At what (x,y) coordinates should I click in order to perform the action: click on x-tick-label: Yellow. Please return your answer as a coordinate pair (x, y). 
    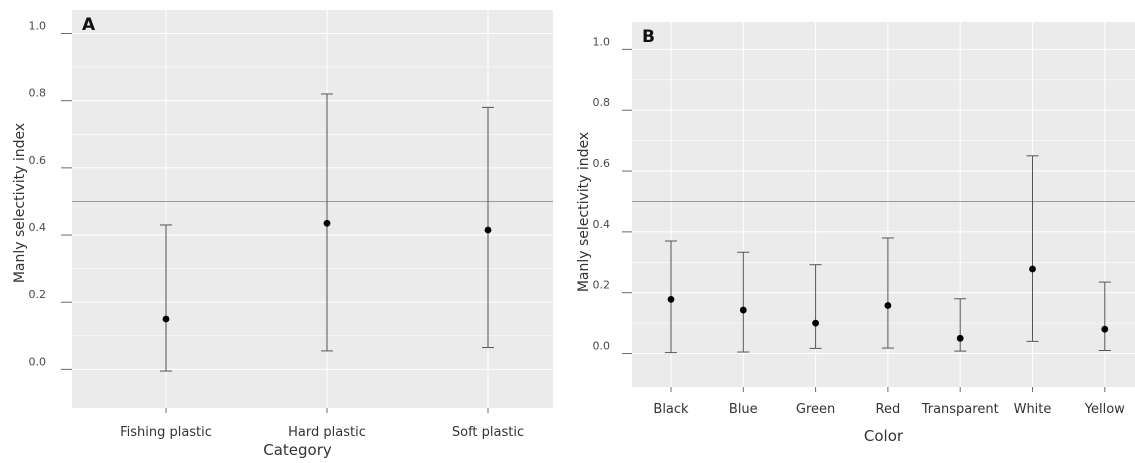
    Looking at the image, I should click on (1104, 409).